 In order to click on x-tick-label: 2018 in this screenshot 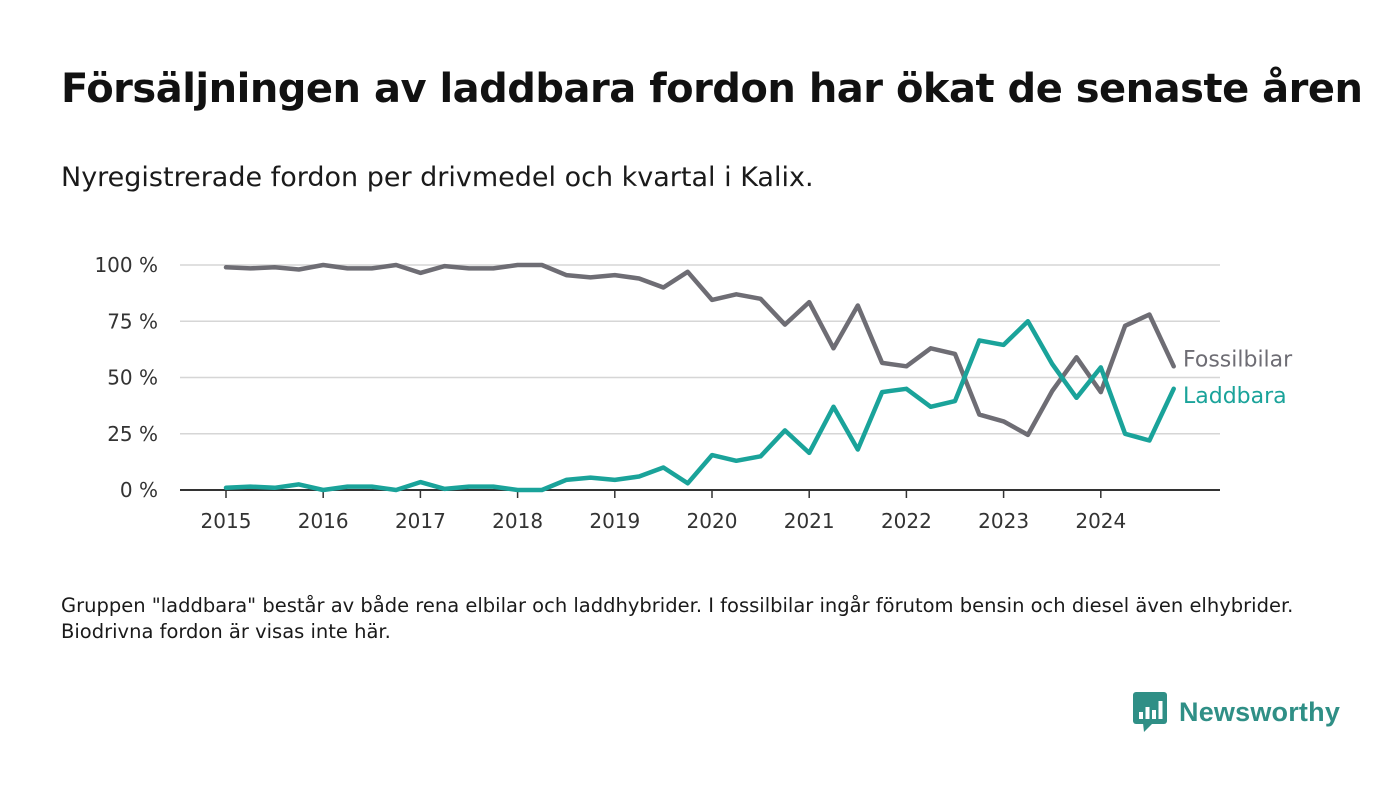, I will do `click(517, 521)`.